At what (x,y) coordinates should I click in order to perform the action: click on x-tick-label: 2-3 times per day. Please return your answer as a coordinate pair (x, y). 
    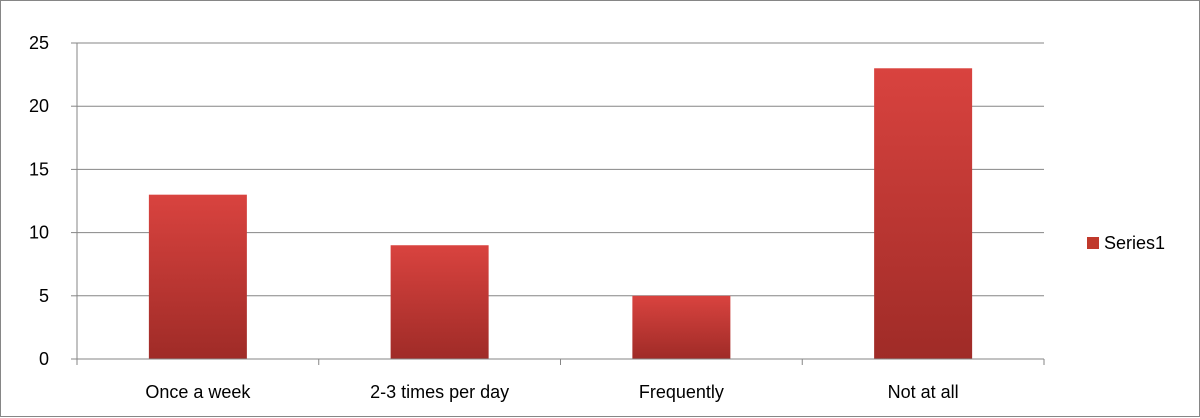
    Looking at the image, I should click on (439, 392).